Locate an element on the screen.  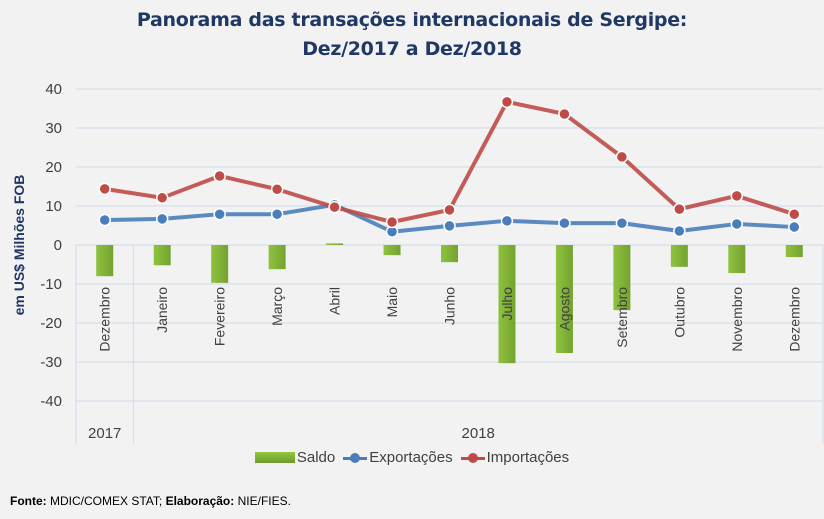
category-label: Agosto is located at coordinates (564, 309).